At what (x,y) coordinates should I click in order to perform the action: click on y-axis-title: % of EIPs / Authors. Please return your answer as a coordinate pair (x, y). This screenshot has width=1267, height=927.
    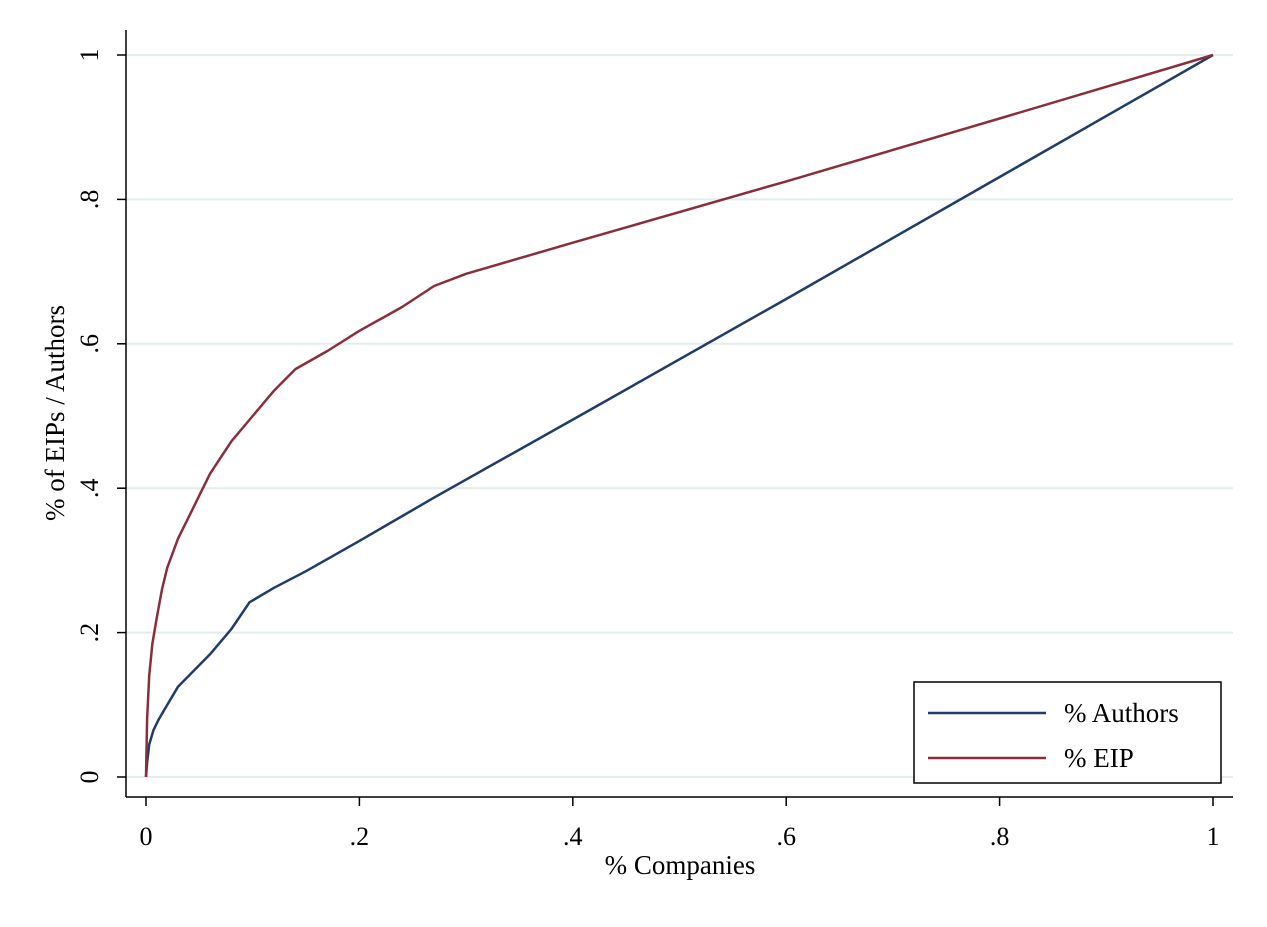
    Looking at the image, I should click on (55, 413).